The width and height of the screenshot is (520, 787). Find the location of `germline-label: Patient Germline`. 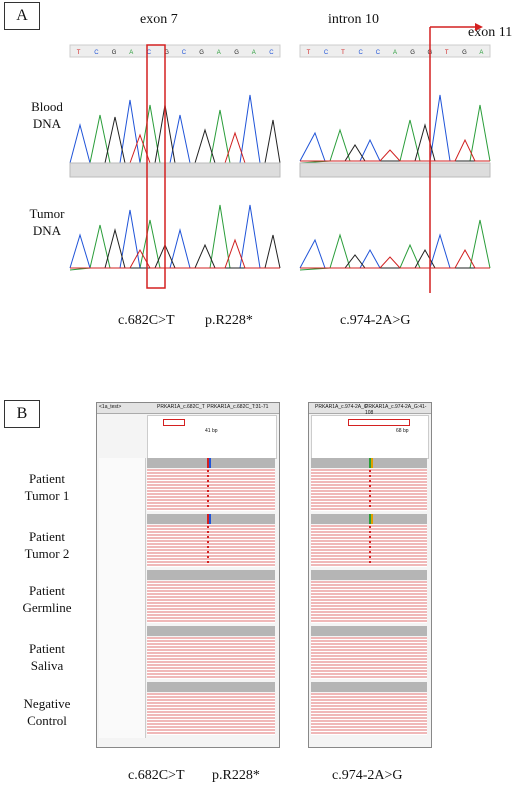

germline-label: Patient Germline is located at coordinates (51, 599).